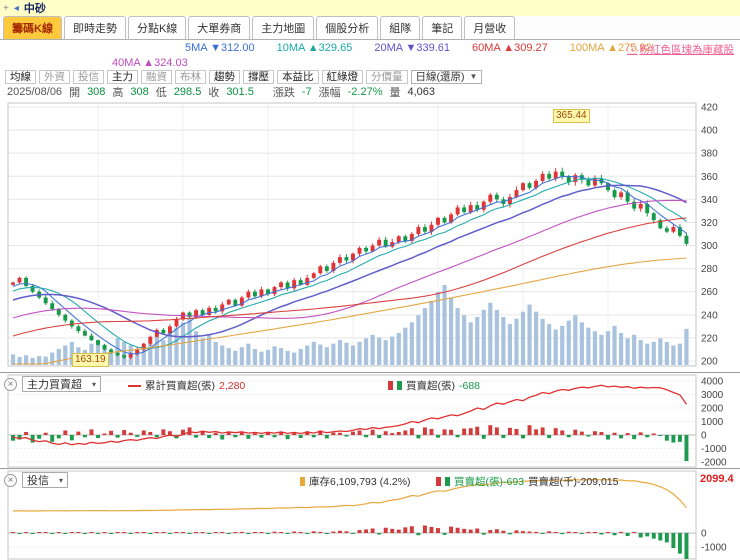  Describe the element at coordinates (712, 422) in the screenshot. I see `svg-text: 1000` at that location.